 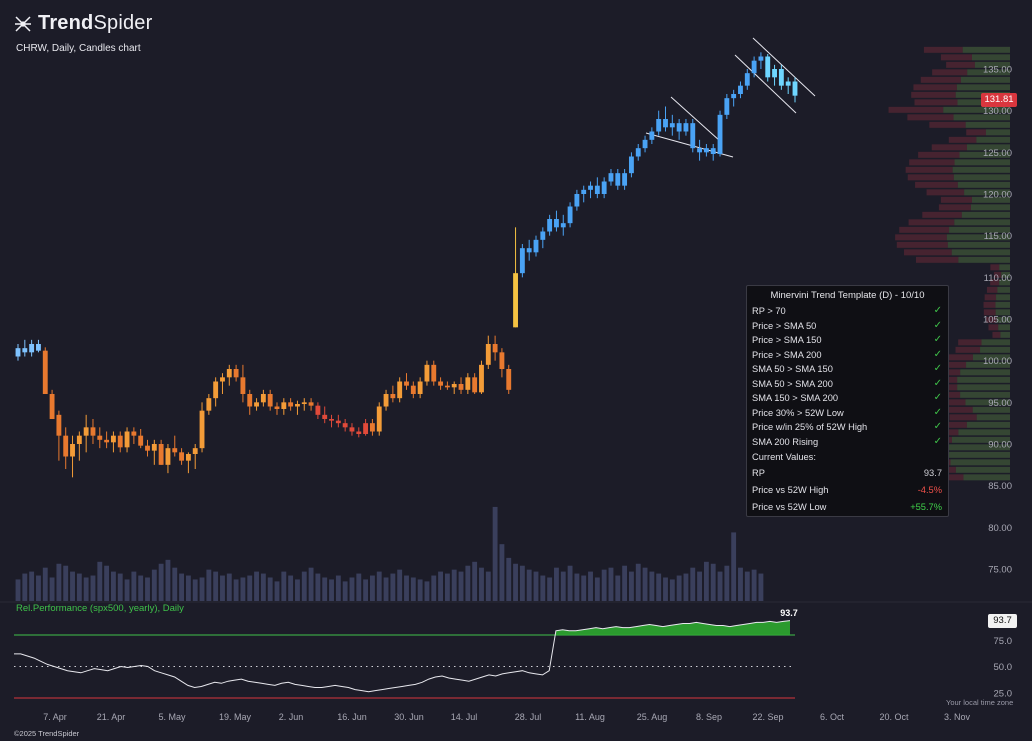 I want to click on criterion-row: Price > SMA 200 ✓, so click(x=847, y=355).